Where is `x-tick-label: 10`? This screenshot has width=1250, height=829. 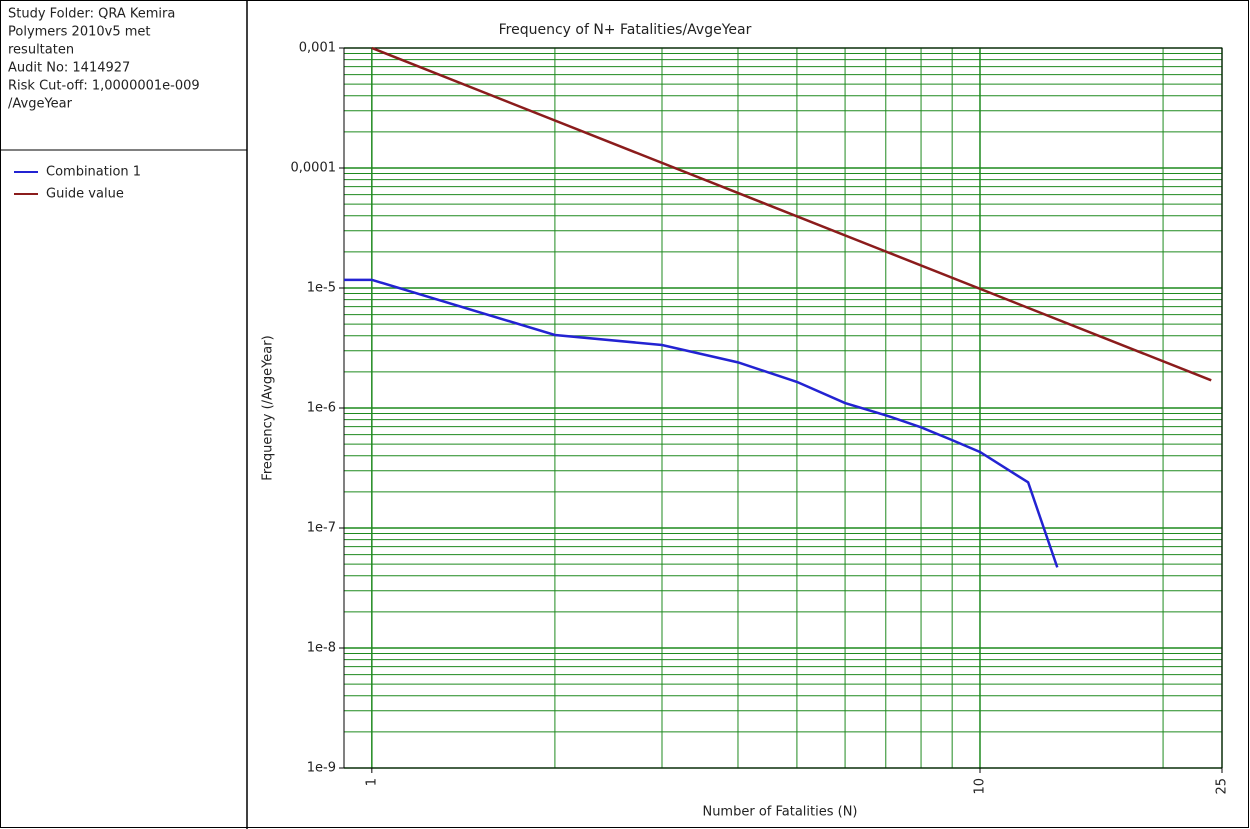
x-tick-label: 10 is located at coordinates (979, 786).